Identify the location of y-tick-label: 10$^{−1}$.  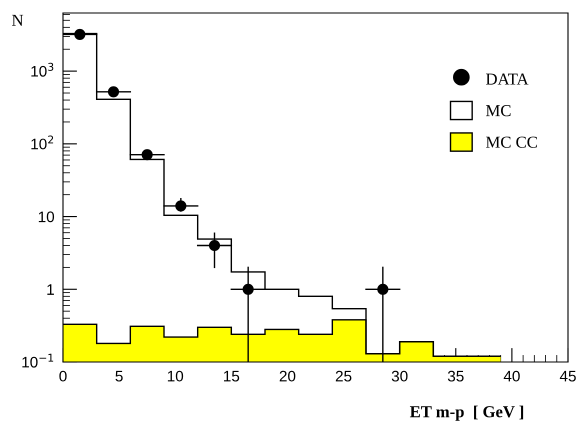
(38, 361).